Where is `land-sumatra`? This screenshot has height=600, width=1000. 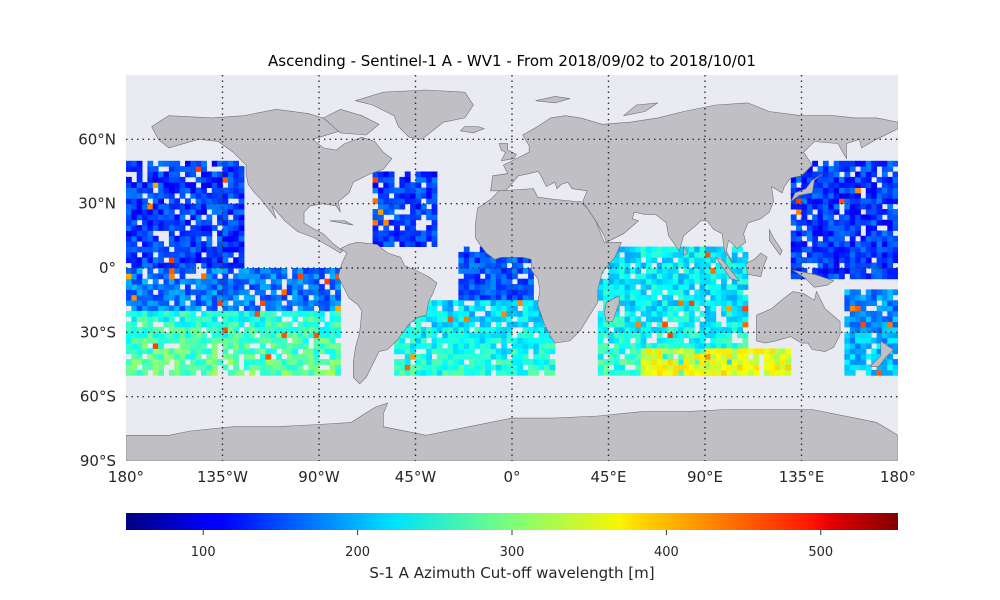 land-sumatra is located at coordinates (727, 269).